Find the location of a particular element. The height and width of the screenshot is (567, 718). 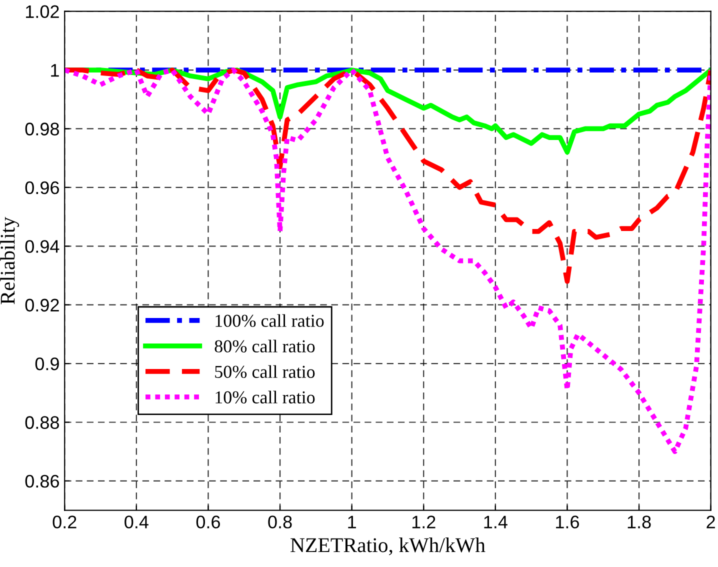

legend-label: 10% call ratio is located at coordinates (265, 397).